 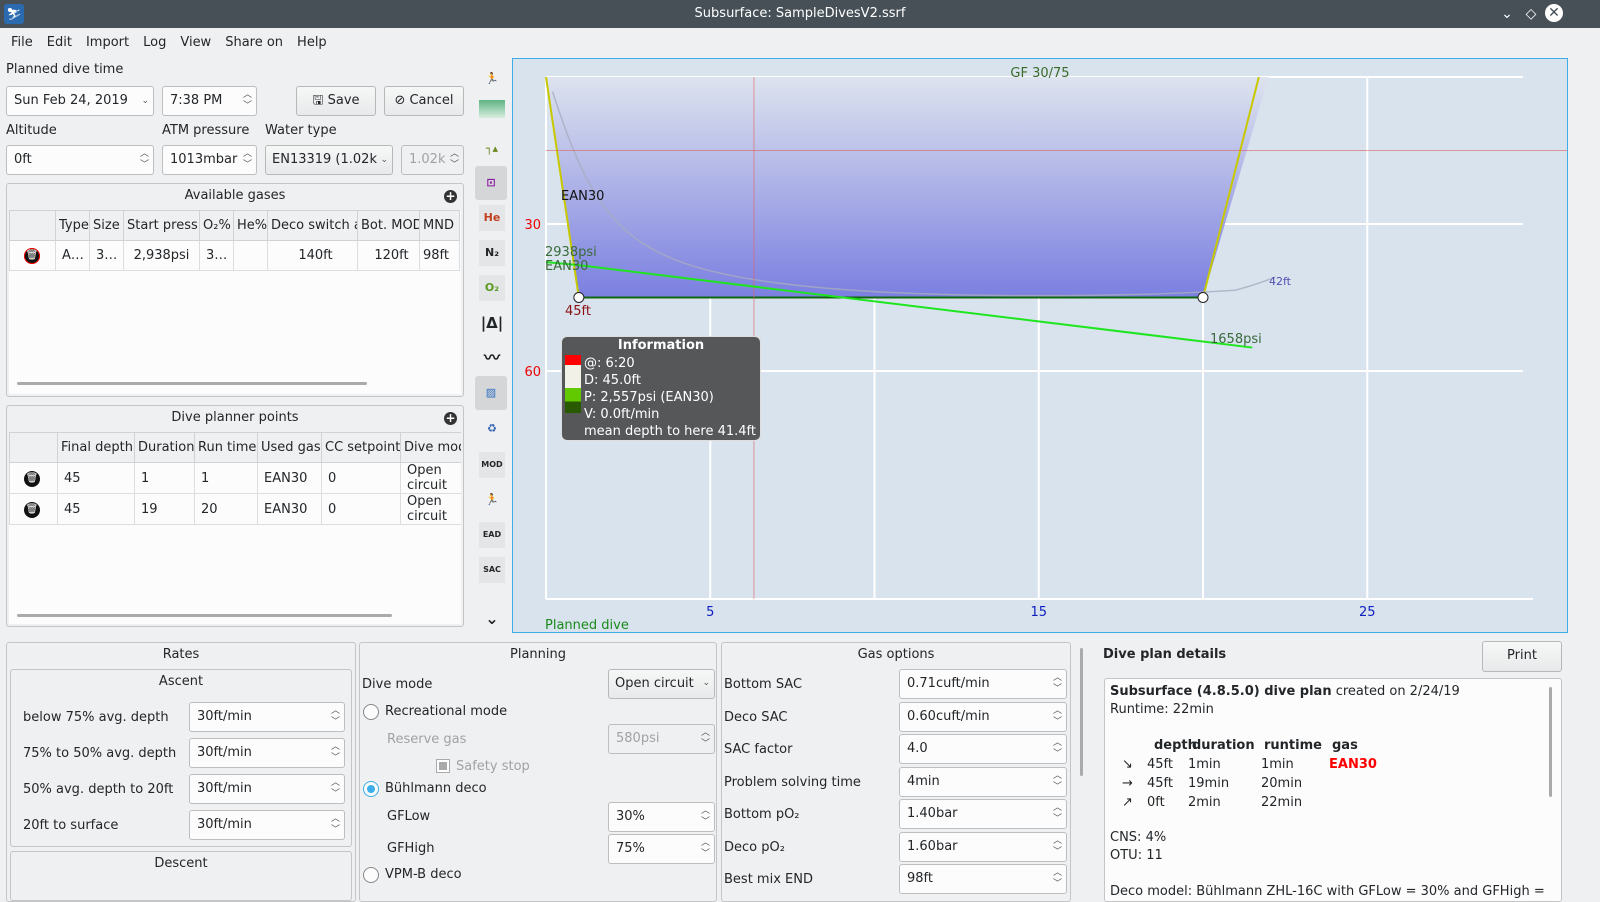 What do you see at coordinates (388, 255) in the screenshot?
I see `cell-bot-mod: 120ft` at bounding box center [388, 255].